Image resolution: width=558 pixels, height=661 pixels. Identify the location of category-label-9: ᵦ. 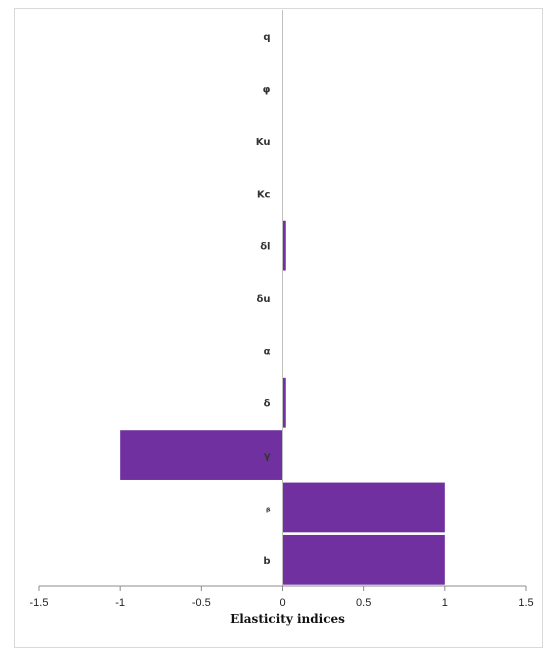
(268, 508).